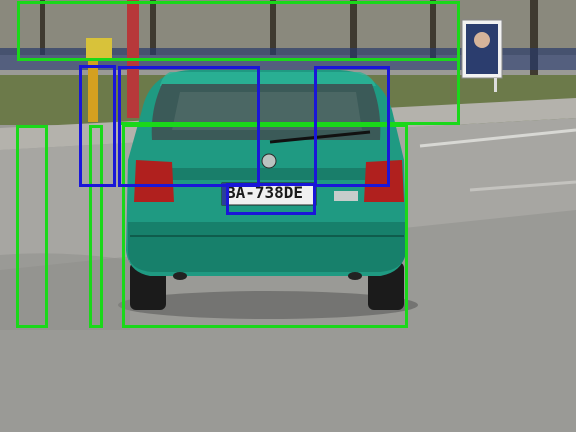 The image size is (576, 432). I want to click on bbox-pole-center, so click(96, 226).